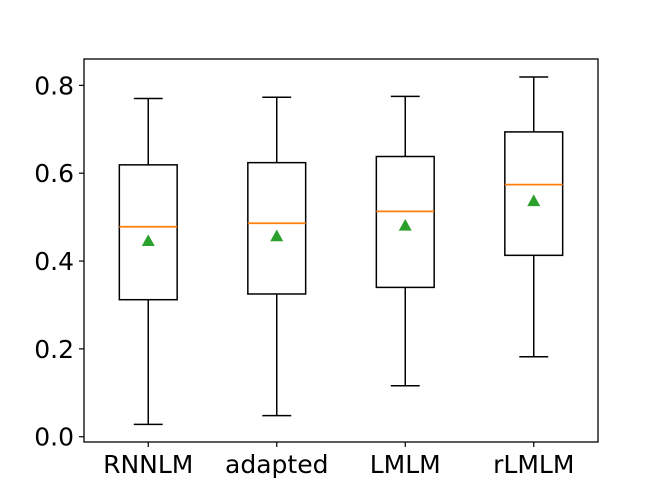  What do you see at coordinates (148, 464) in the screenshot?
I see `x-tick-label: RNNLM` at bounding box center [148, 464].